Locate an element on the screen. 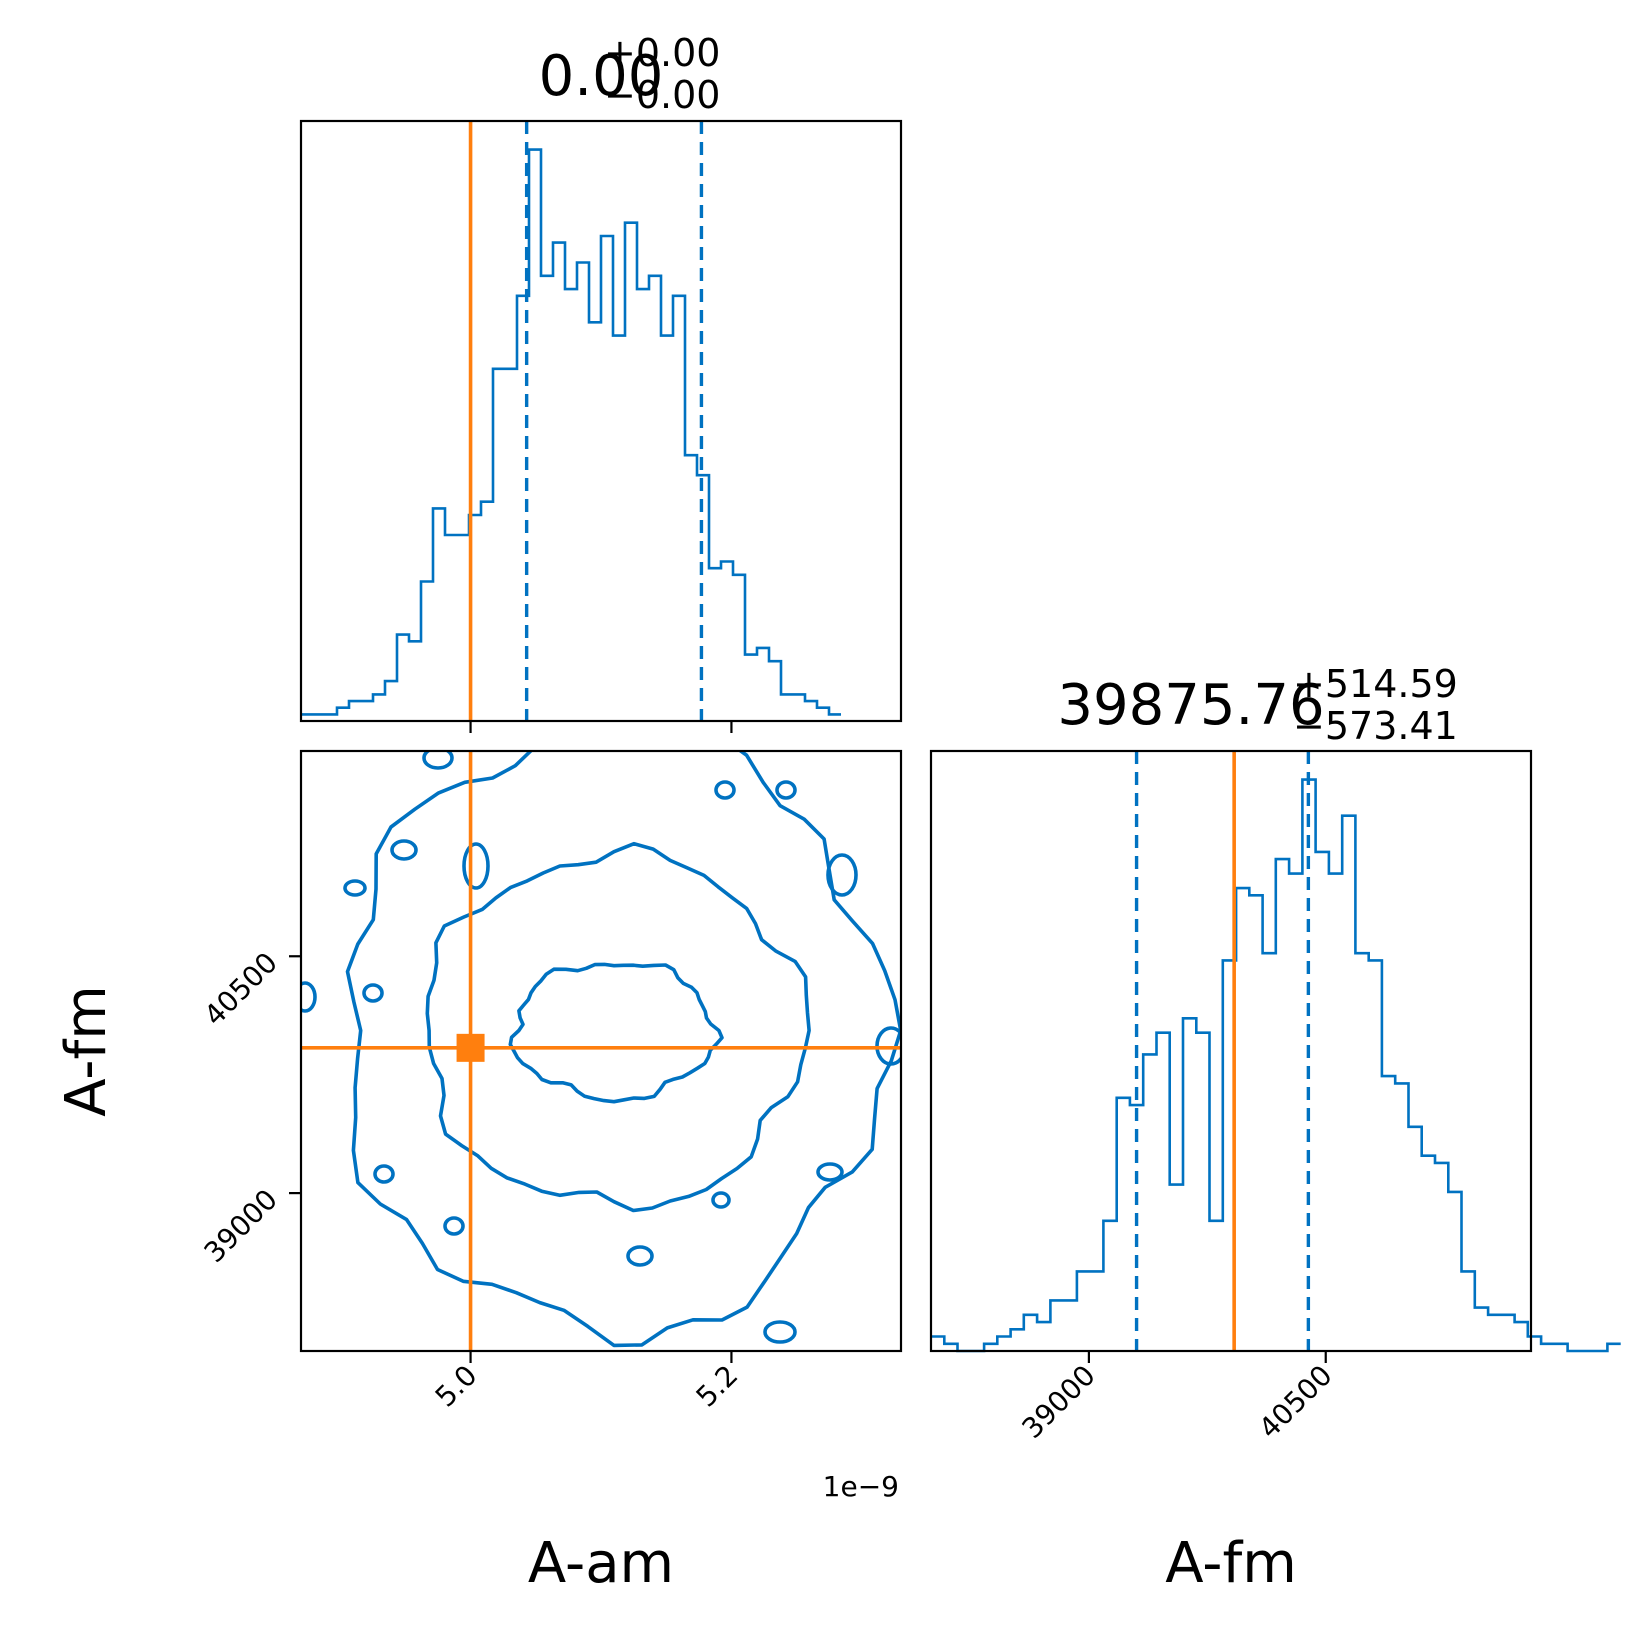 The image size is (1650, 1650). title-value: 39875.76 is located at coordinates (1190, 705).